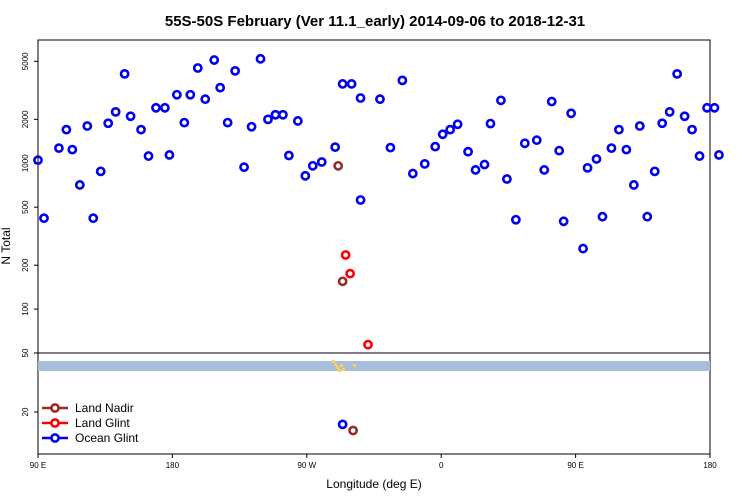 This screenshot has height=500, width=750. I want to click on y-axis-label: N Total, so click(6, 245).